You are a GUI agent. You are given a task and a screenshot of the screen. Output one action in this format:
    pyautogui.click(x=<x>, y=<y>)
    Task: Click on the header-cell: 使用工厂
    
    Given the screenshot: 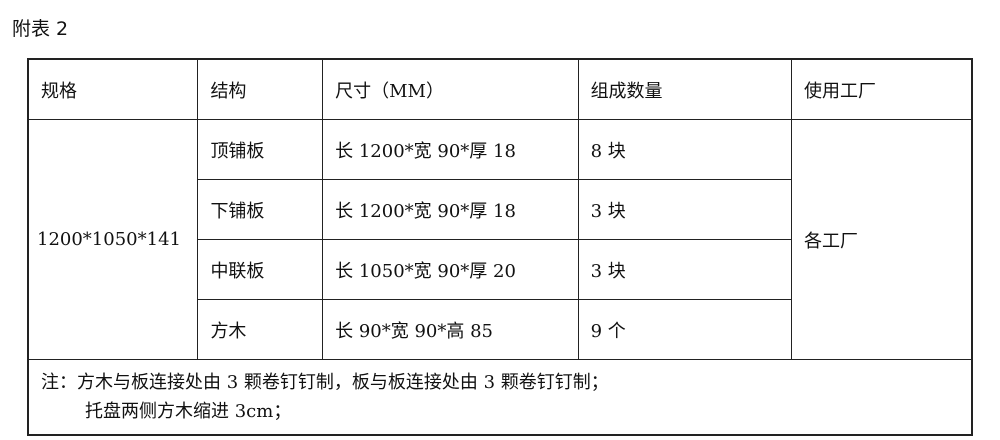 What is the action you would take?
    pyautogui.click(x=881, y=89)
    